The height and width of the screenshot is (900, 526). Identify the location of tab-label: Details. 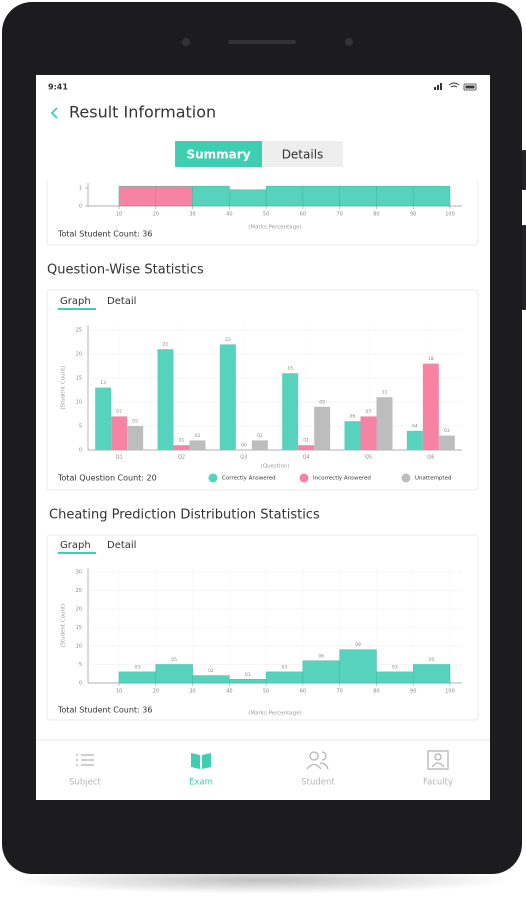
(303, 155).